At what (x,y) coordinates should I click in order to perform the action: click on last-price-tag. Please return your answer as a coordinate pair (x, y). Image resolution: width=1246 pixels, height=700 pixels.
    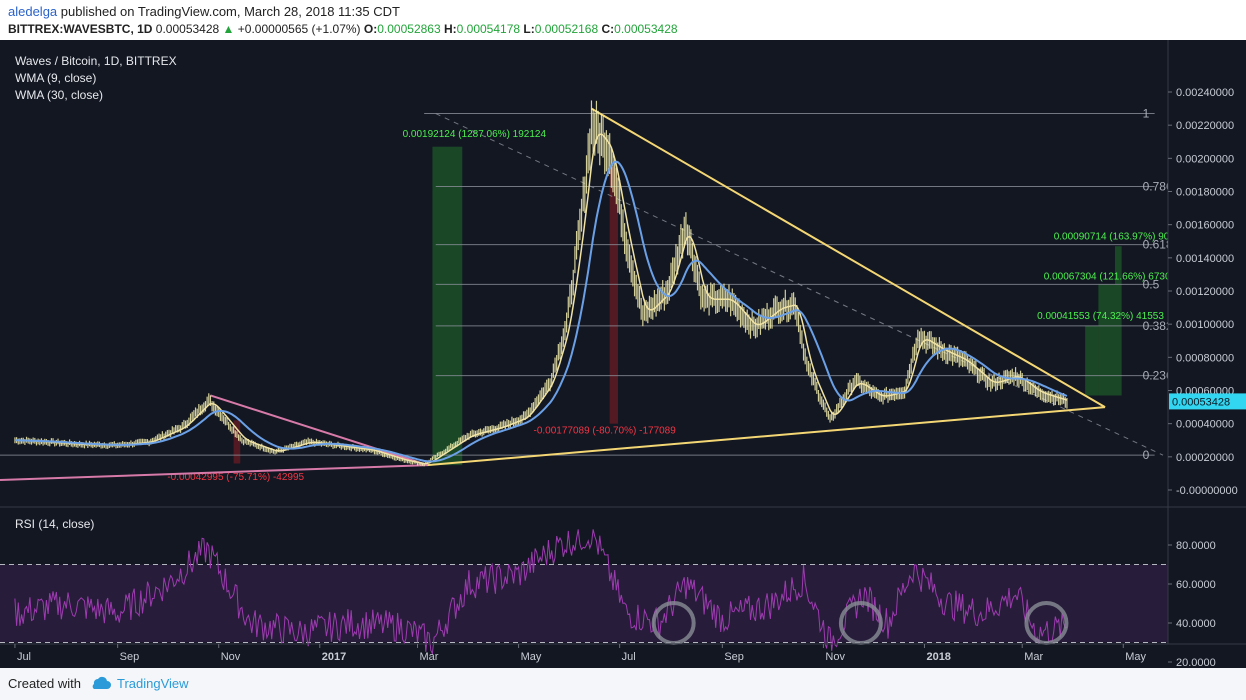
    Looking at the image, I should click on (1207, 401).